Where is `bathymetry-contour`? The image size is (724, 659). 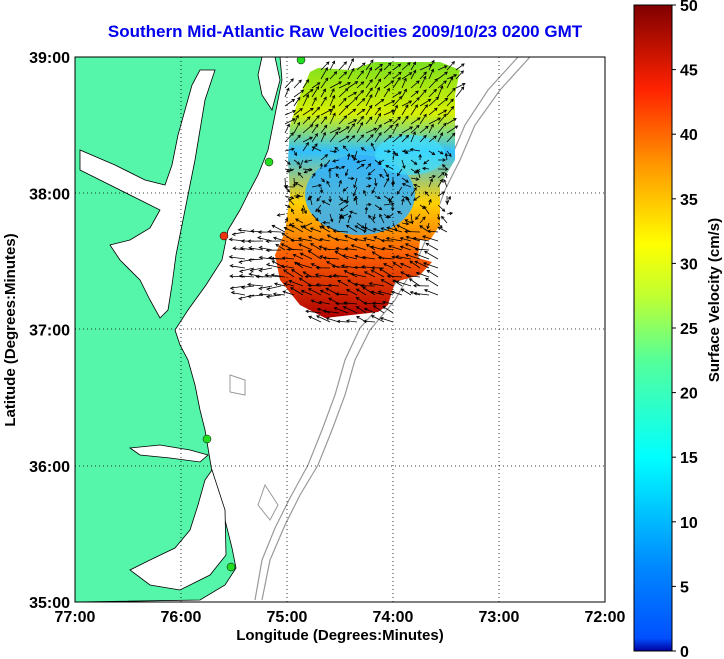
bathymetry-contour is located at coordinates (237, 385).